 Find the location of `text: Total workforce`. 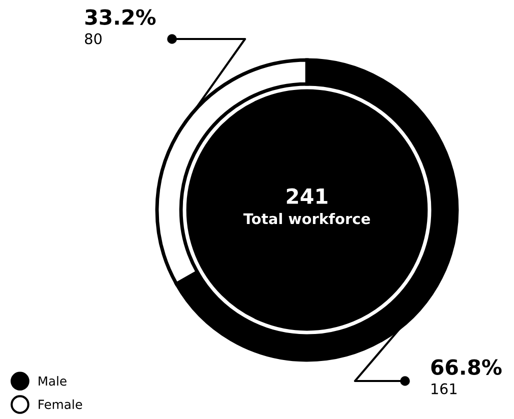

text: Total workforce is located at coordinates (306, 218).